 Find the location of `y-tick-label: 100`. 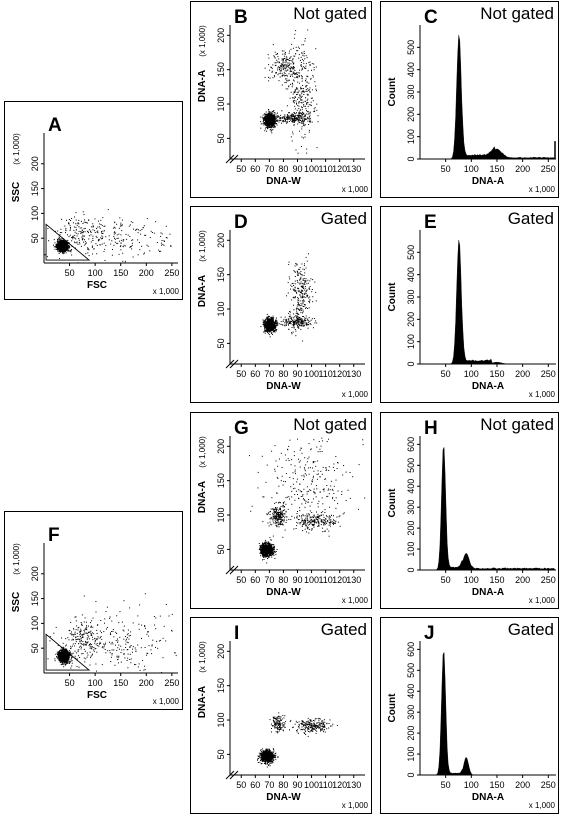

y-tick-label: 100 is located at coordinates (221, 104).